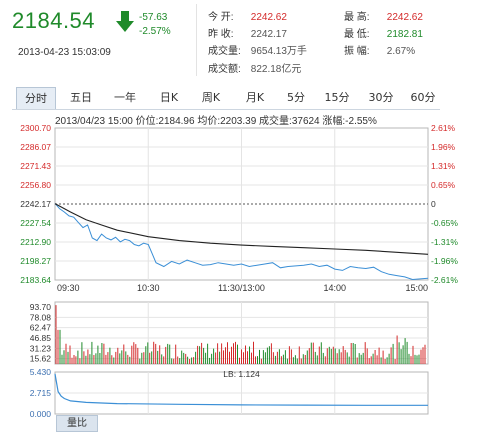 Image resolution: width=500 pixels, height=432 pixels. I want to click on price-x-tick: 11:30/13:00, so click(241, 288).